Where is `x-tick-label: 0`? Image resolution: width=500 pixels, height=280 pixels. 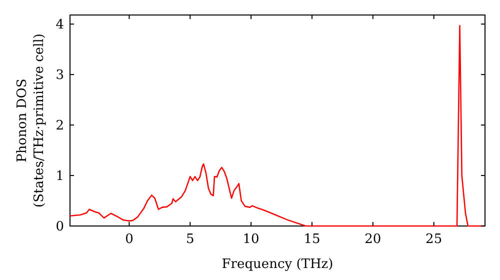
x-tick-label: 0 is located at coordinates (129, 239).